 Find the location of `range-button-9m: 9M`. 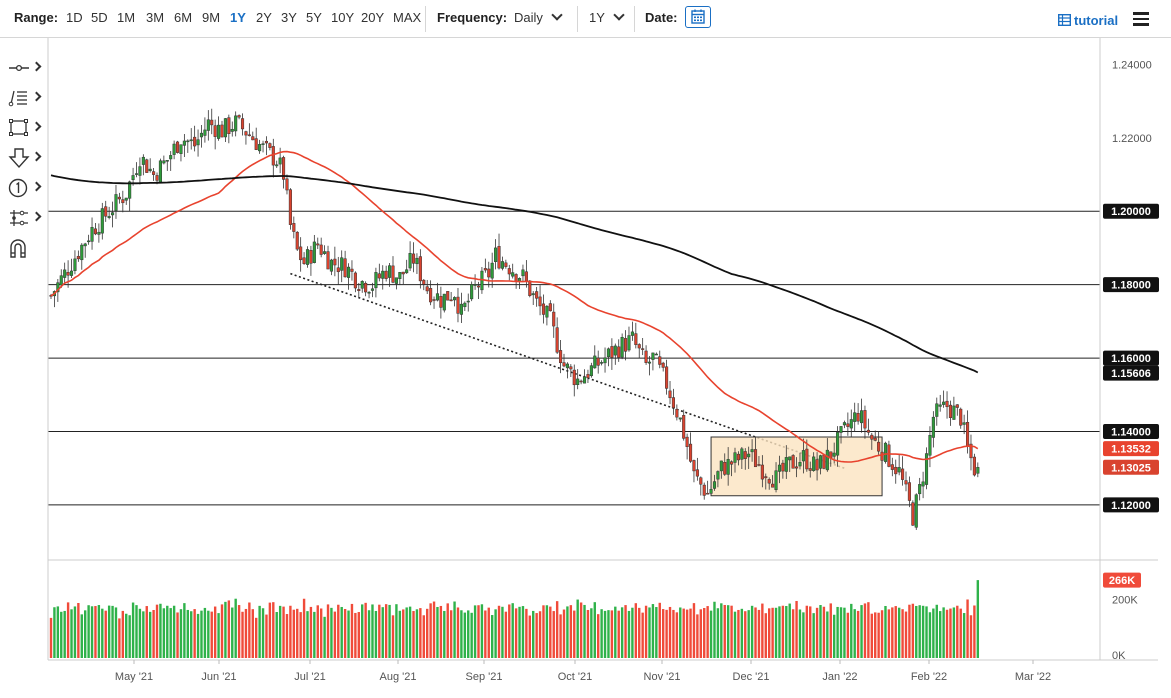

range-button-9m: 9M is located at coordinates (211, 17).